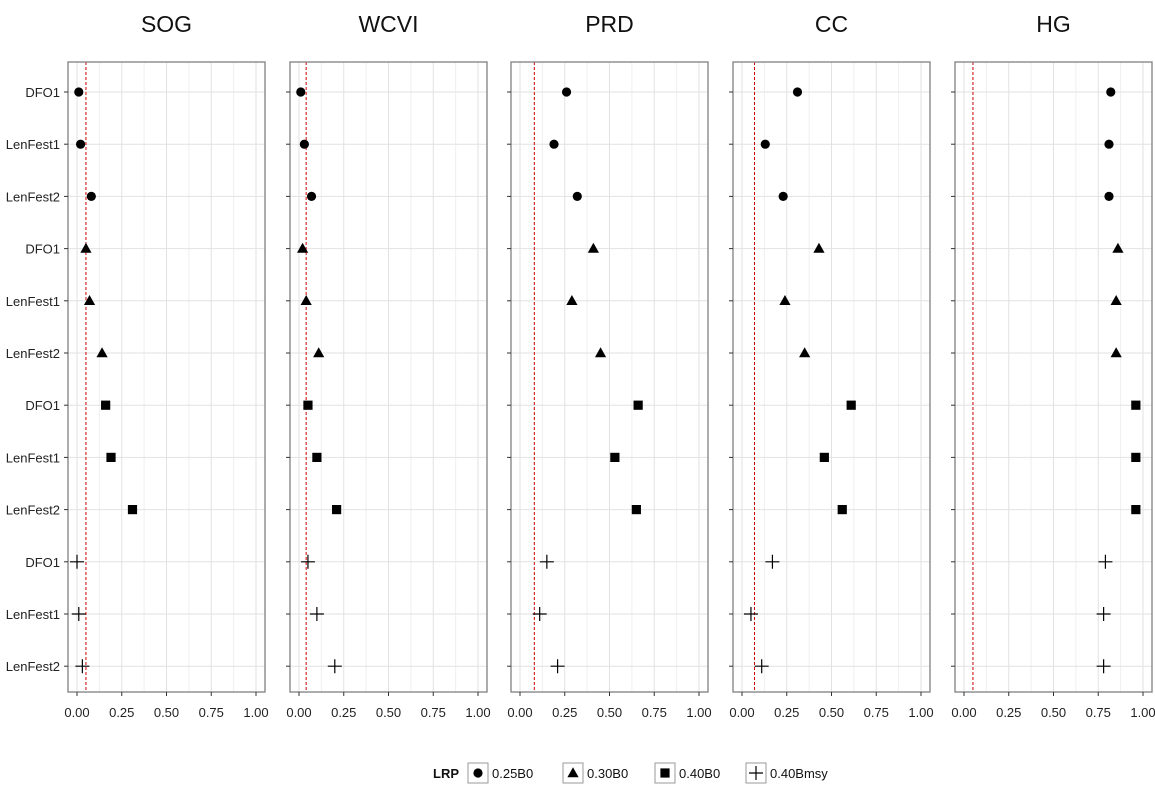  What do you see at coordinates (166, 24) in the screenshot?
I see `facet-title: SOG` at bounding box center [166, 24].